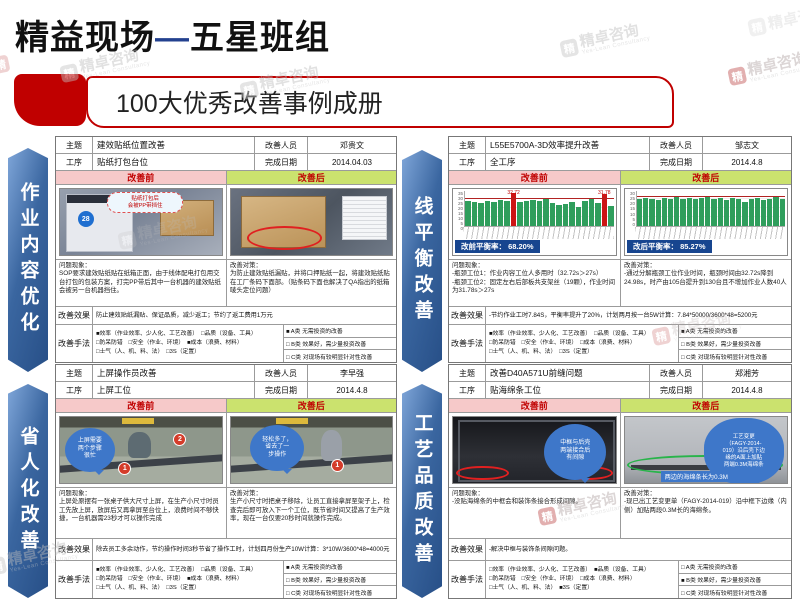 The height and width of the screenshot is (603, 800). Describe the element at coordinates (632, 209) in the screenshot. I see `y-axis: 30 25 20 15 10 5 0` at that location.